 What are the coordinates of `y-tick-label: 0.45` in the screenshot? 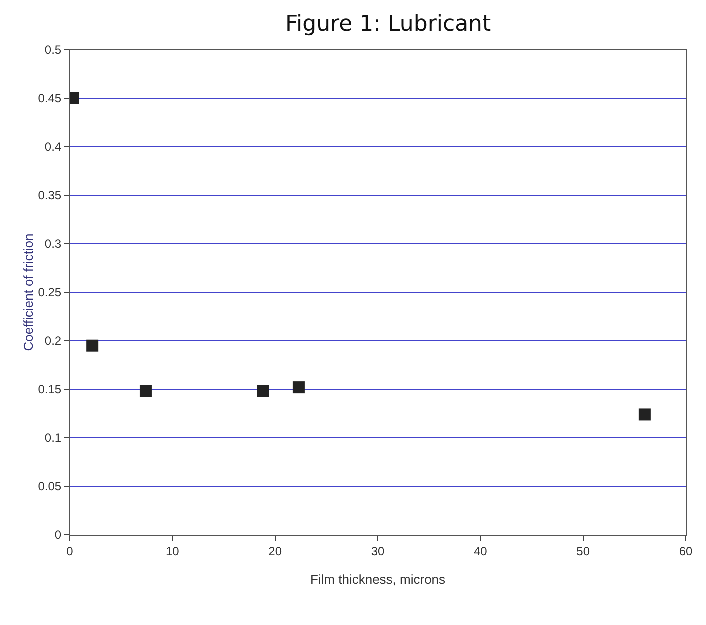 It's located at (50, 99).